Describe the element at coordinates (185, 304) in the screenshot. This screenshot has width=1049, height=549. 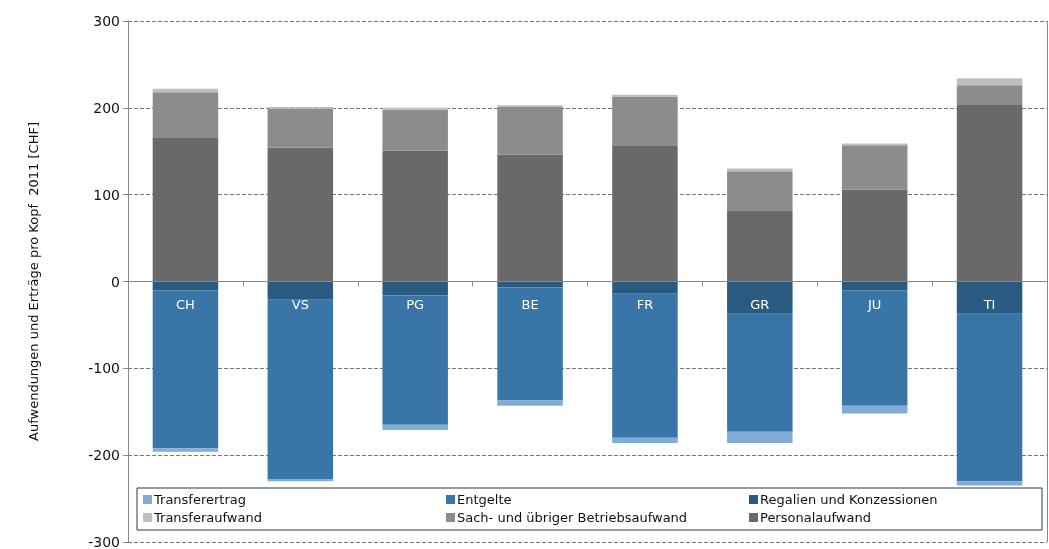
I see `x-tick-label: CH` at that location.